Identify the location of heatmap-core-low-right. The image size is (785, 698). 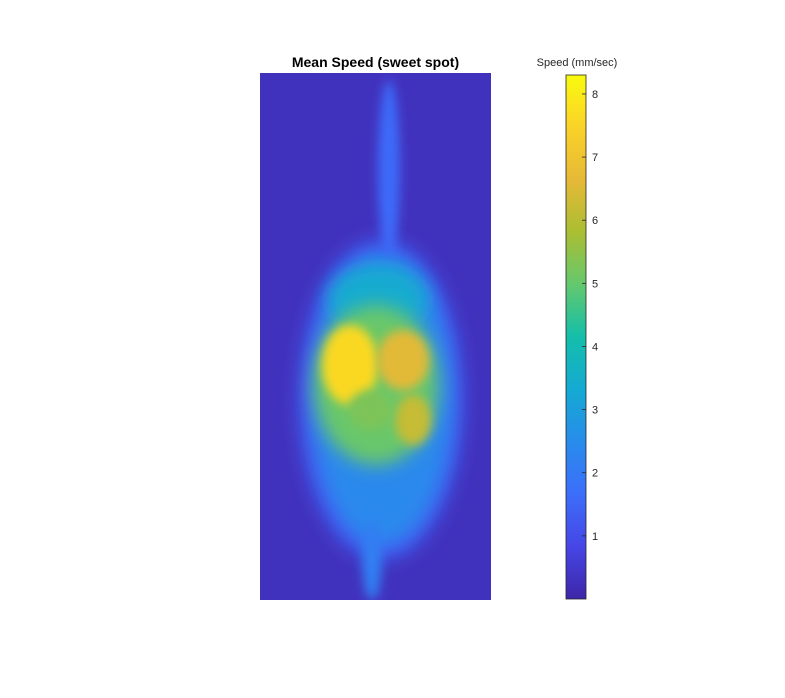
(413, 420).